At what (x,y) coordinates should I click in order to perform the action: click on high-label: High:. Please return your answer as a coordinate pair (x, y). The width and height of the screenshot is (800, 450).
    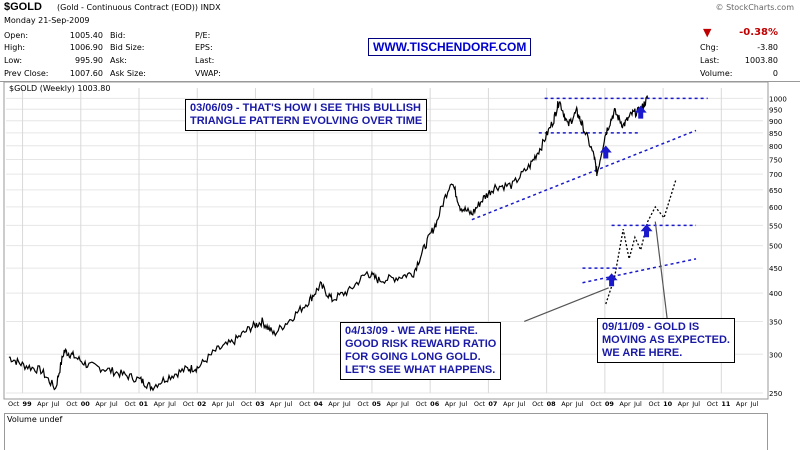
    Looking at the image, I should click on (15, 47).